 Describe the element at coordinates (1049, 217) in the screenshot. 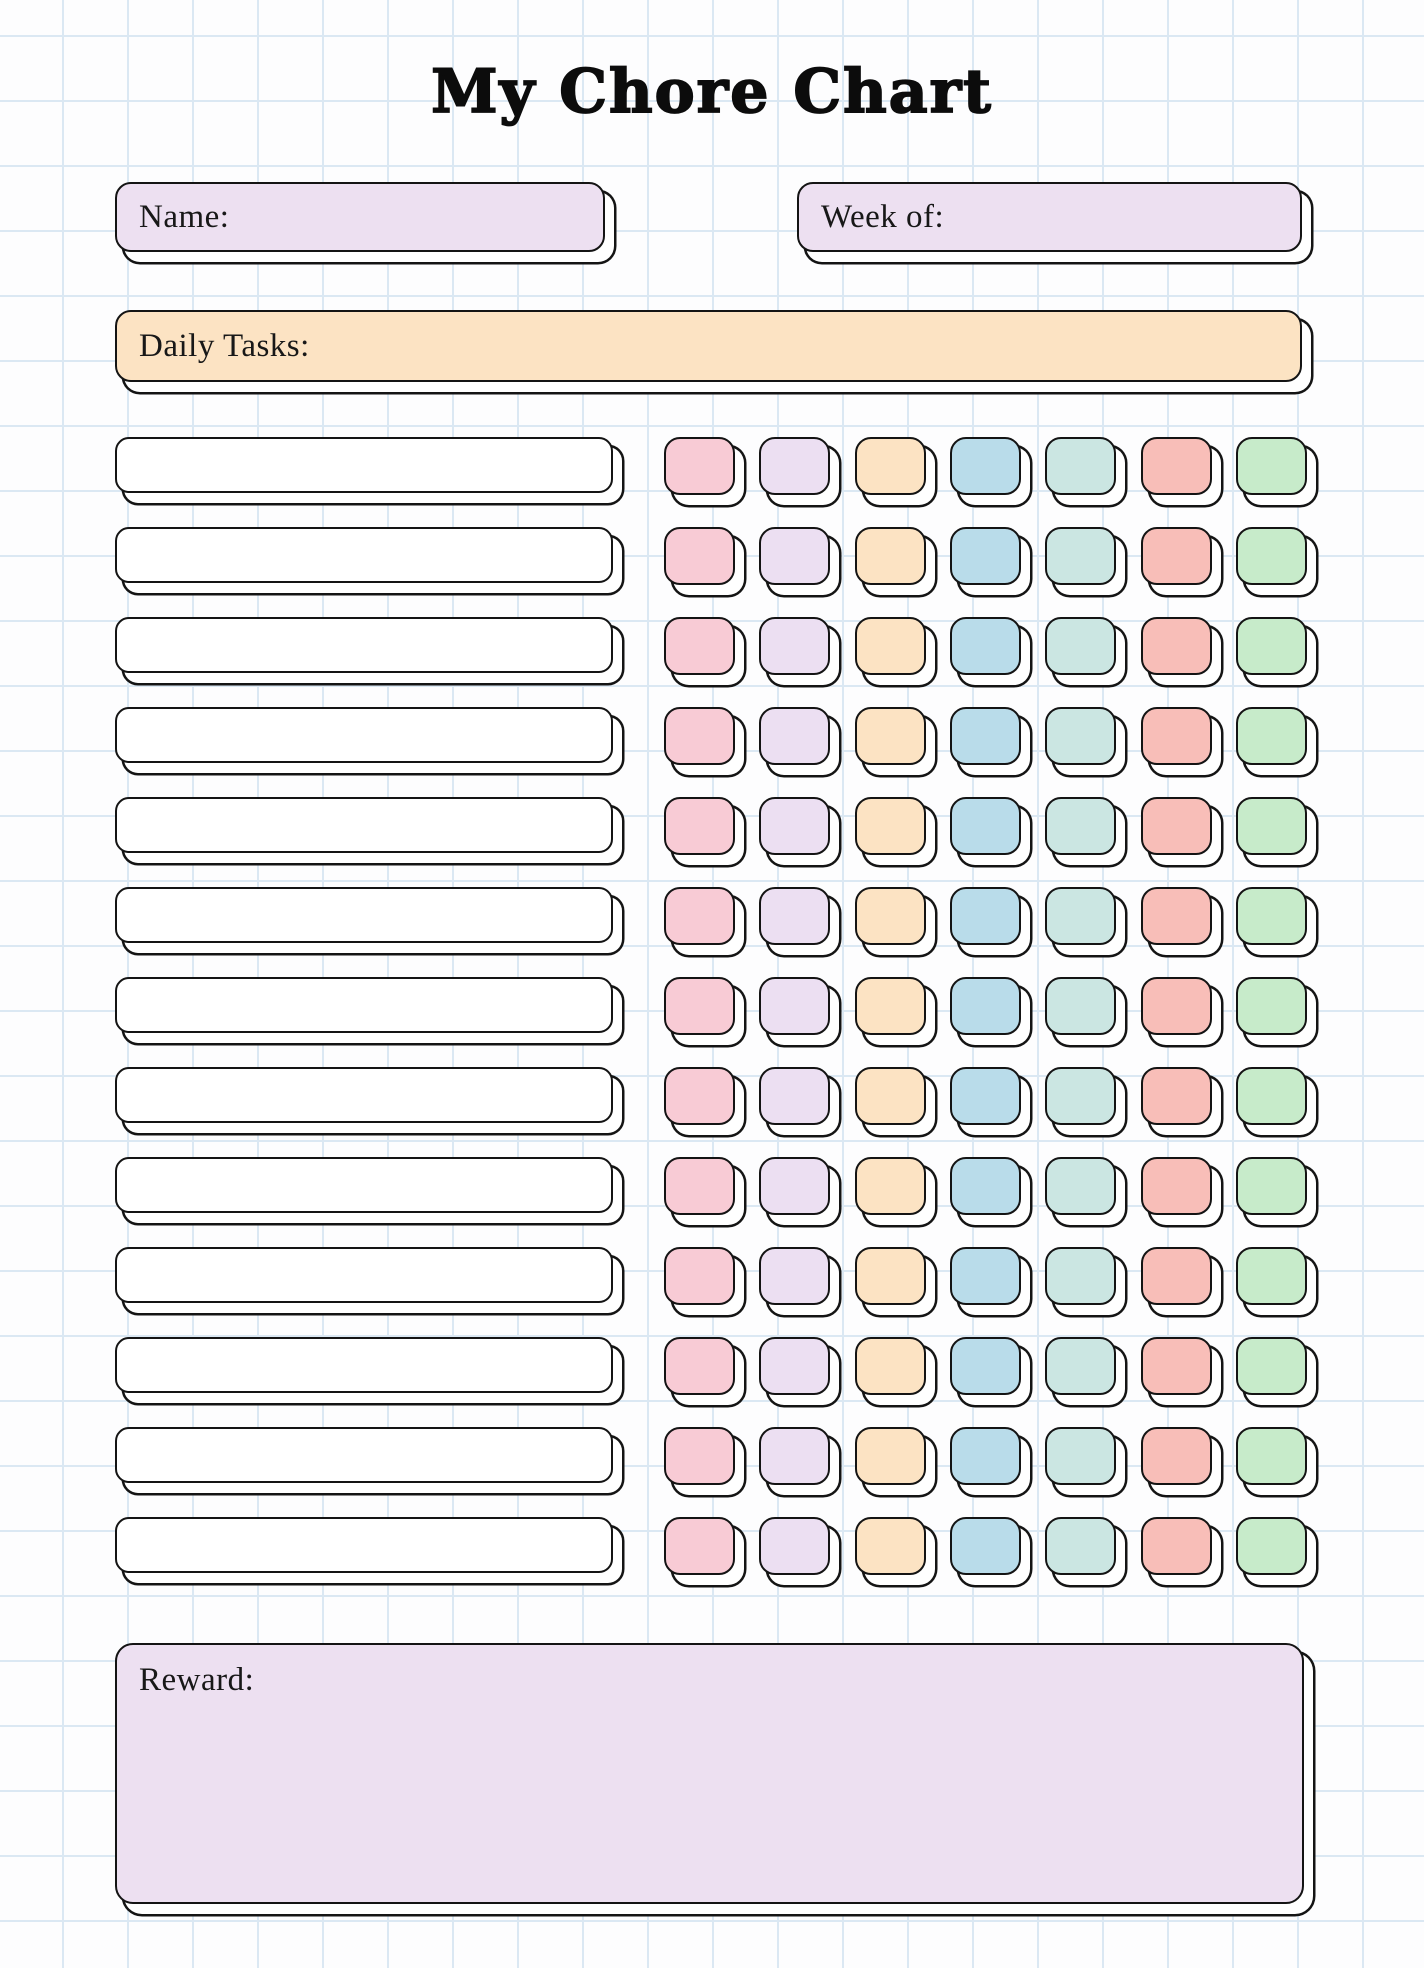

I see `week-of-field: Week of:` at that location.